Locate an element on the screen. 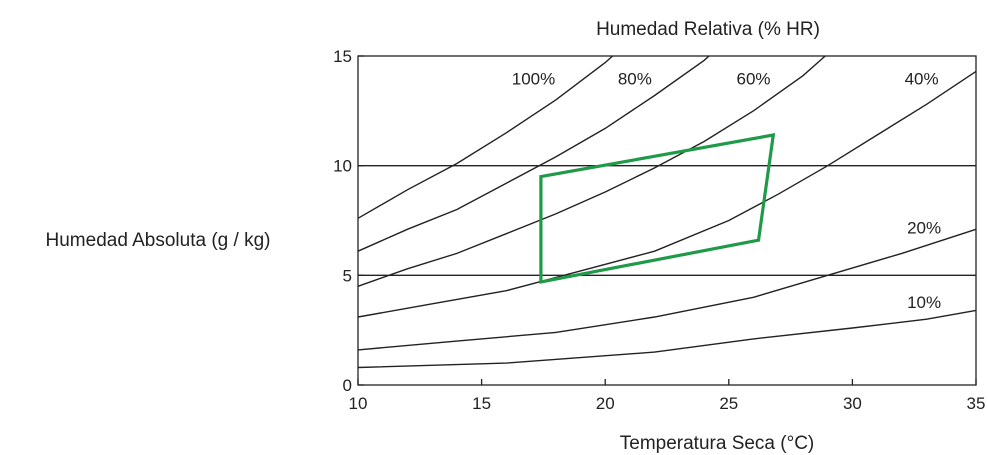  curve-10pct is located at coordinates (667, 339).